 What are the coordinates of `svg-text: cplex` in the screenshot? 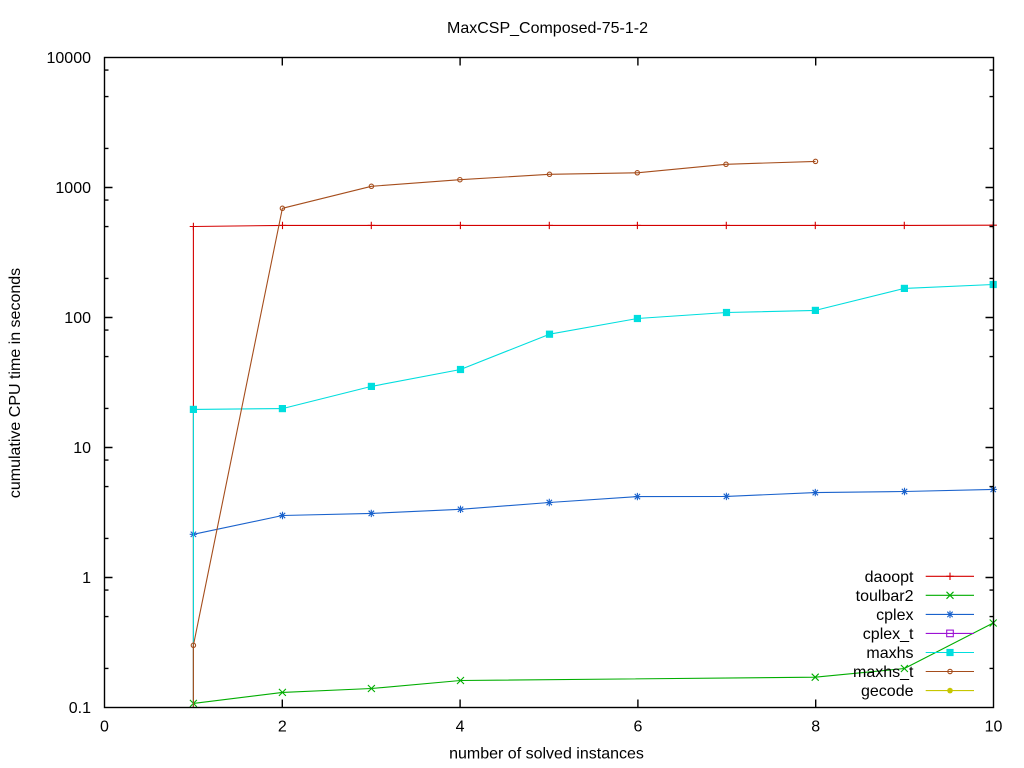 It's located at (894, 615).